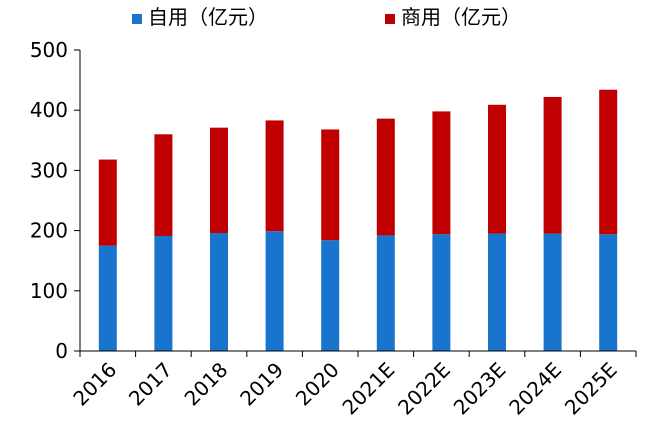 Image resolution: width=672 pixels, height=434 pixels. I want to click on x-tick-label: 2023E, so click(480, 389).